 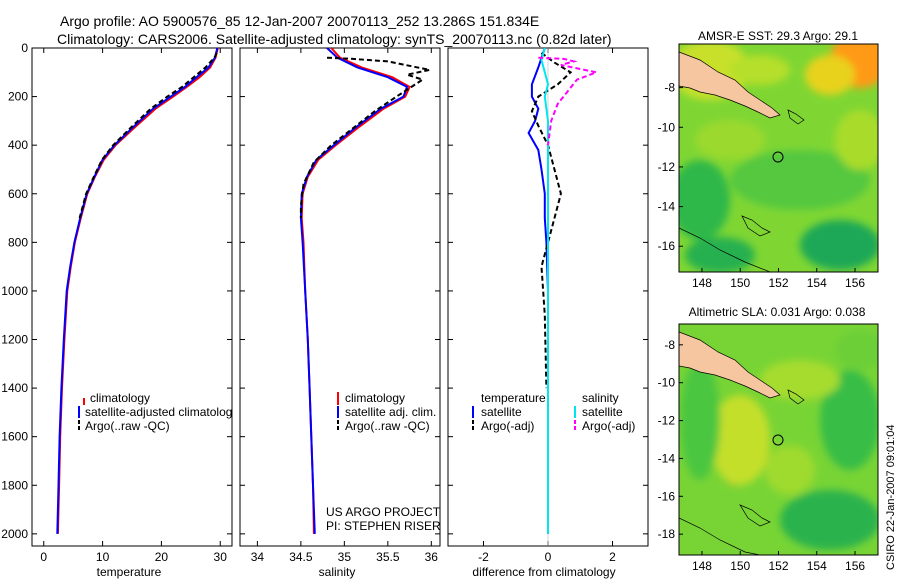 What do you see at coordinates (24, 48) in the screenshot?
I see `y-tick-label: 0` at bounding box center [24, 48].